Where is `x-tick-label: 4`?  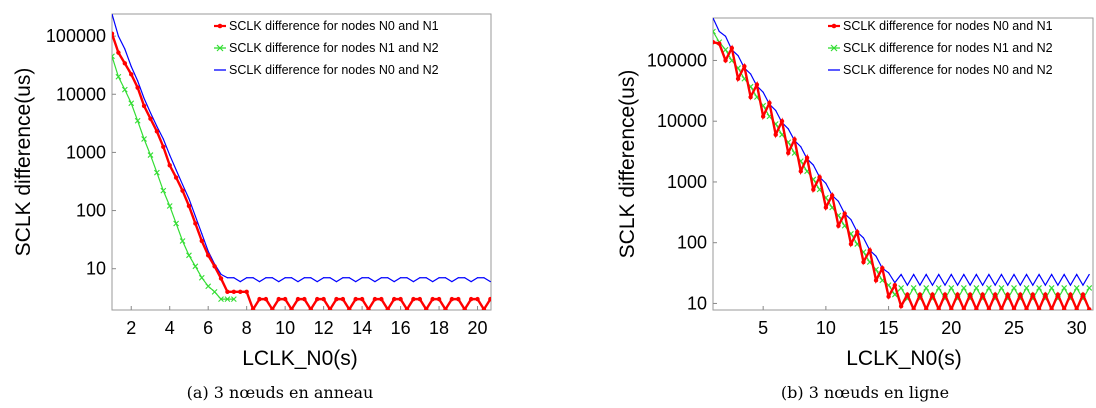 x-tick-label: 4 is located at coordinates (170, 328).